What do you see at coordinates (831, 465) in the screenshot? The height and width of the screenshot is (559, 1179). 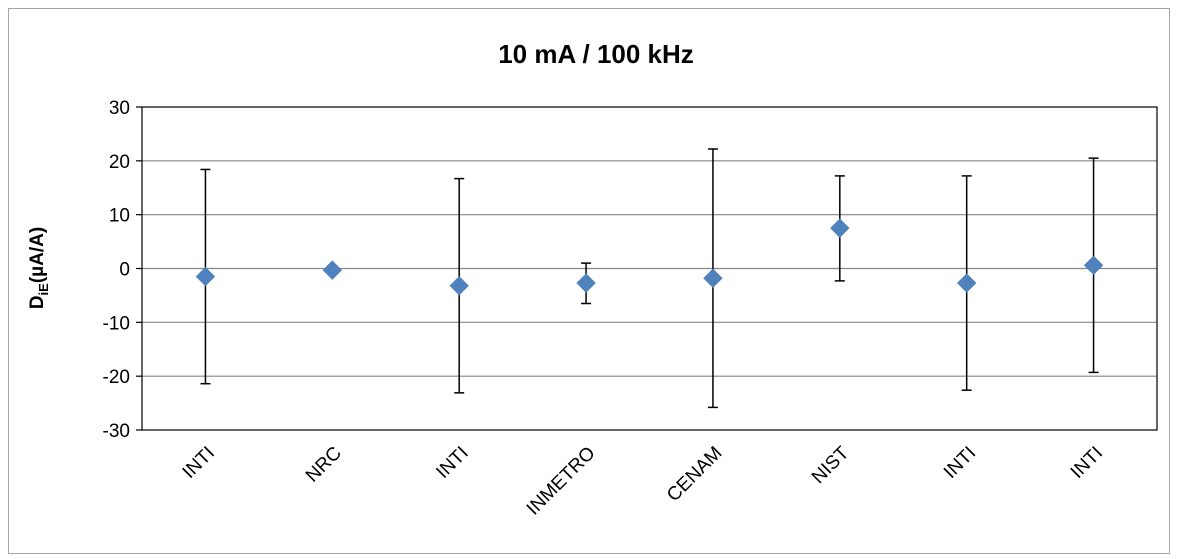 I see `x-tick-label: NIST` at bounding box center [831, 465].